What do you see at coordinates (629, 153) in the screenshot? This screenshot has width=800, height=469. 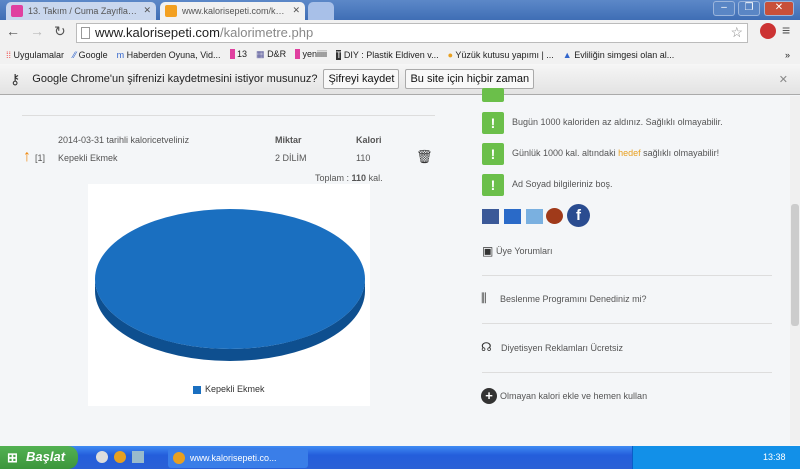 I see `hedef-link: hedef` at bounding box center [629, 153].